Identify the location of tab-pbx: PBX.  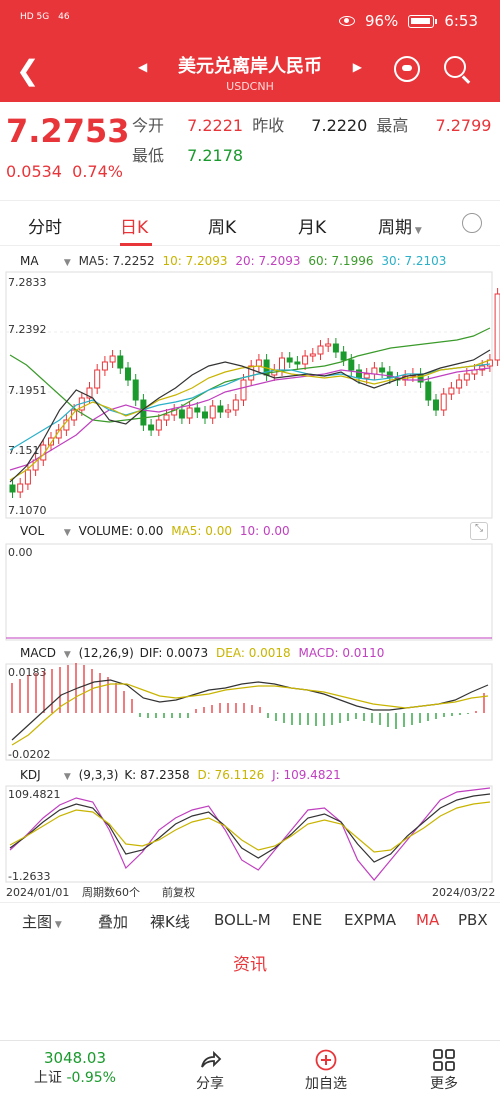
(473, 920).